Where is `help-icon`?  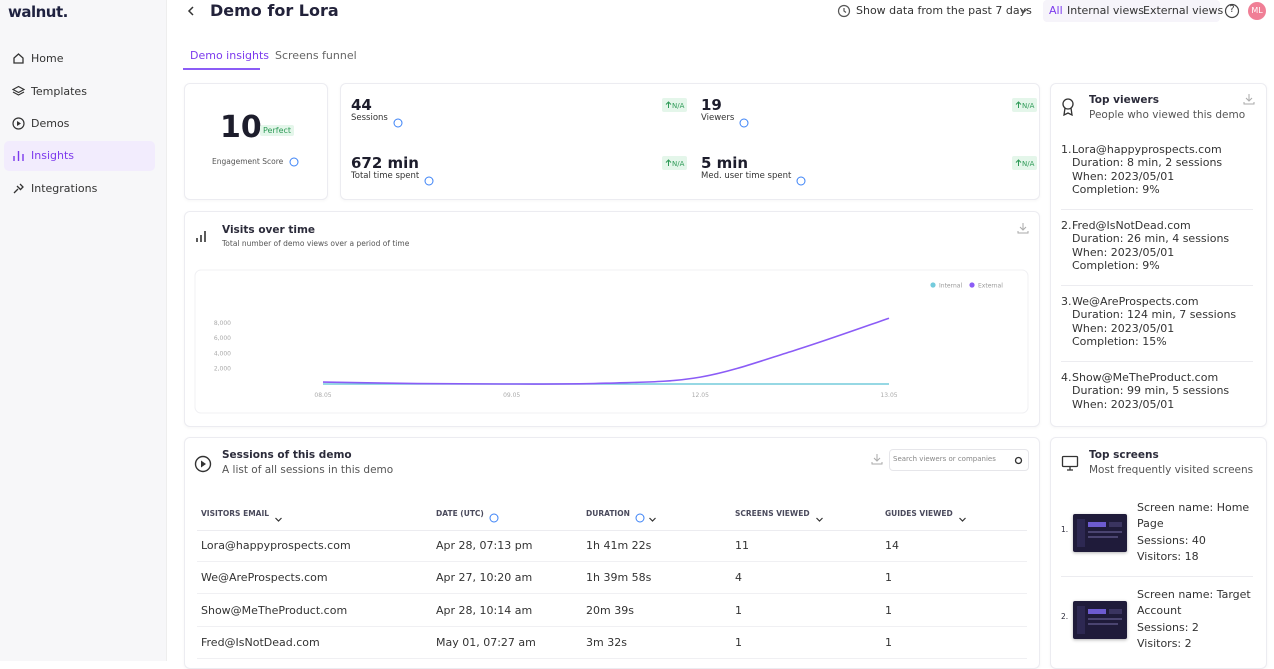
help-icon is located at coordinates (1232, 11).